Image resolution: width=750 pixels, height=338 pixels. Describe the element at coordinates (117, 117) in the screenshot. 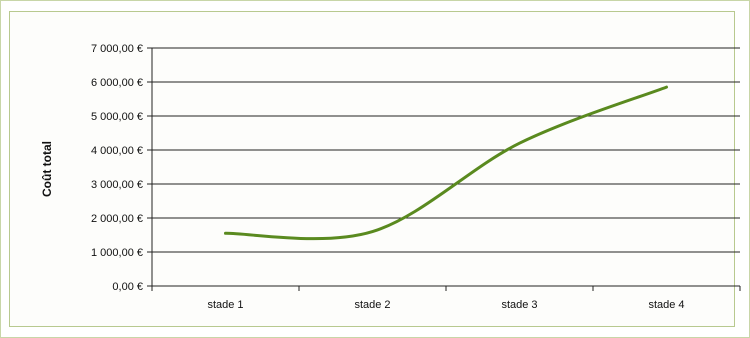

I see `y-tick-label: 5 000,00 €` at that location.